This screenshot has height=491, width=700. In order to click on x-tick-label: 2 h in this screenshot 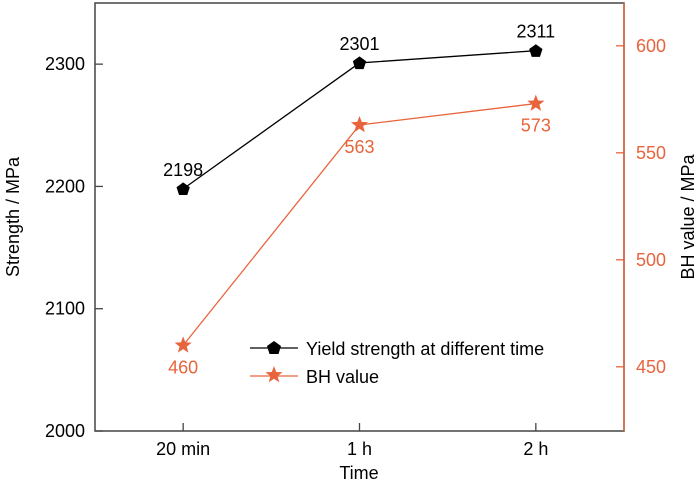, I will do `click(535, 449)`.